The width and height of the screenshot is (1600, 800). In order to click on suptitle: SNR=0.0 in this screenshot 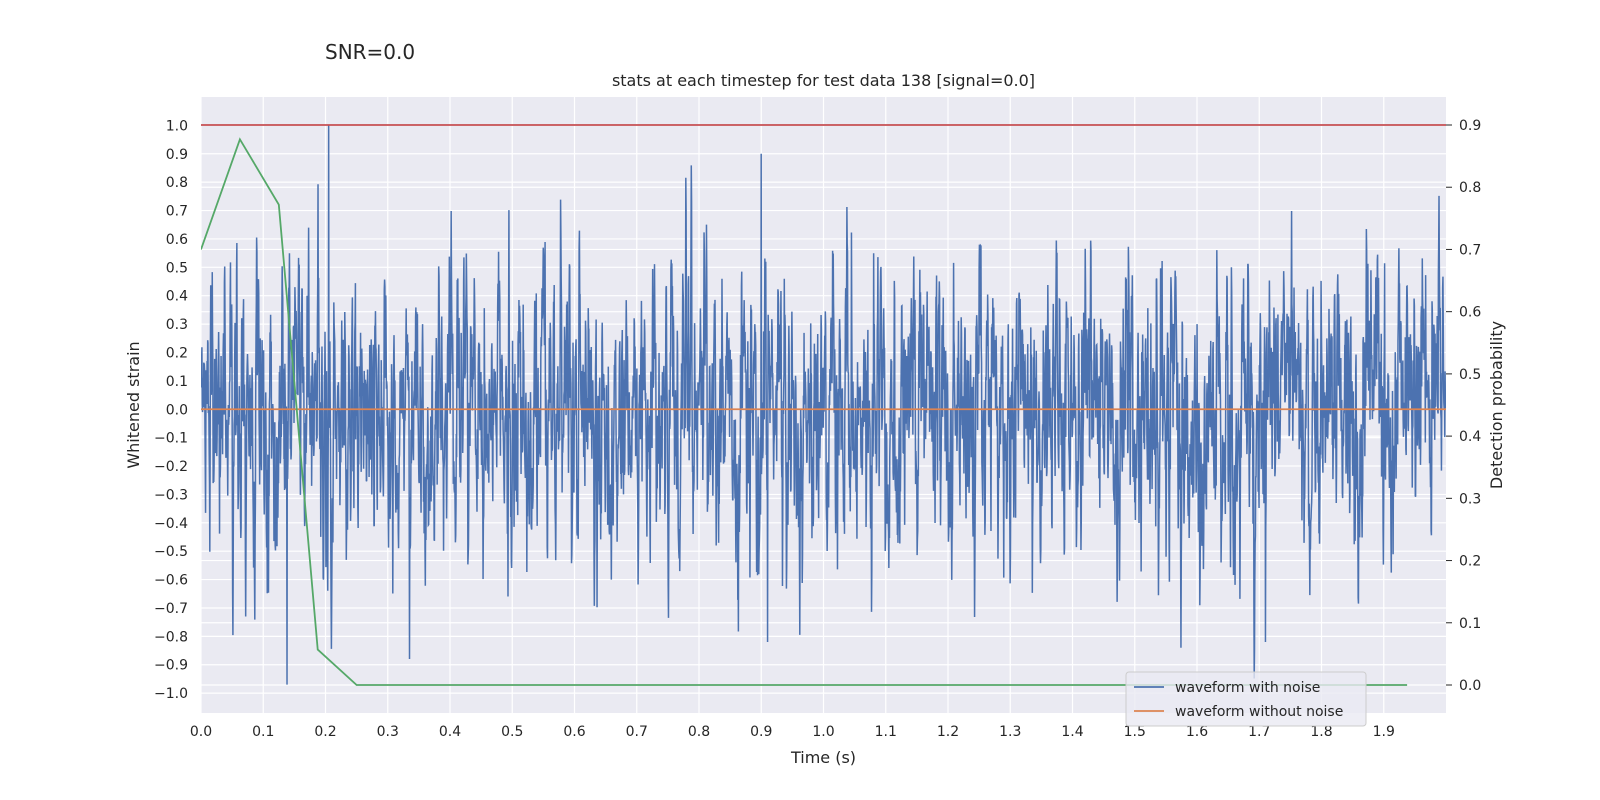, I will do `click(370, 52)`.